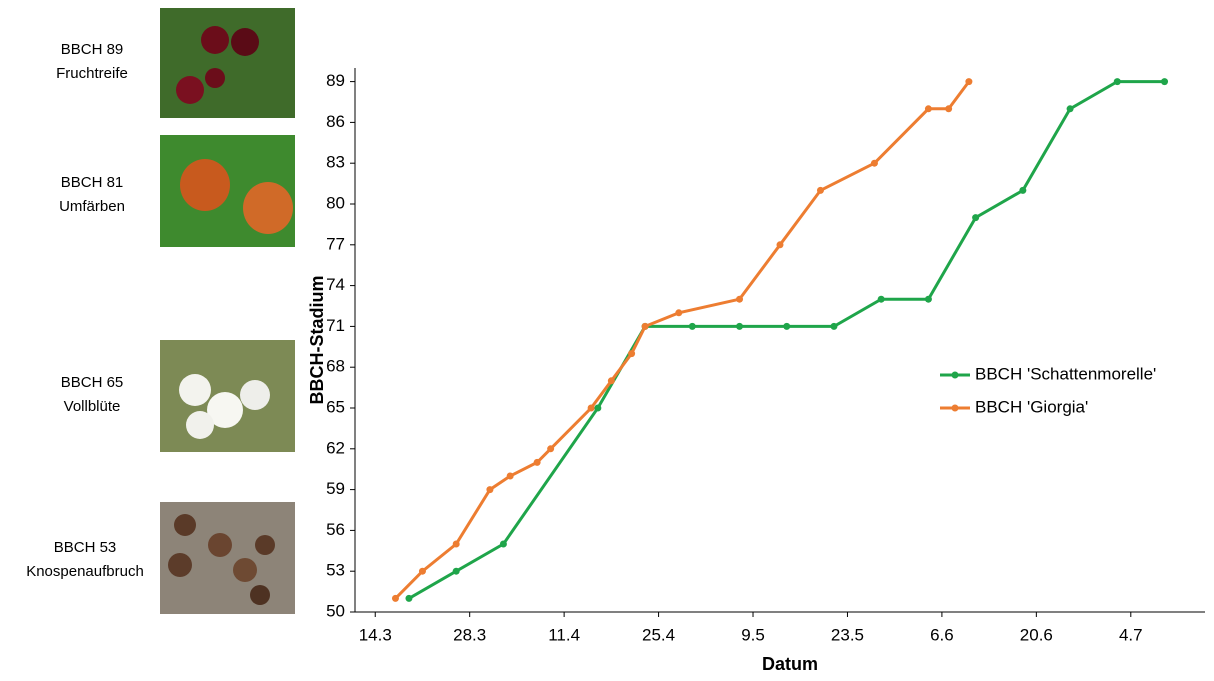 The width and height of the screenshot is (1214, 681). I want to click on x-tick-label: 25.4, so click(658, 634).